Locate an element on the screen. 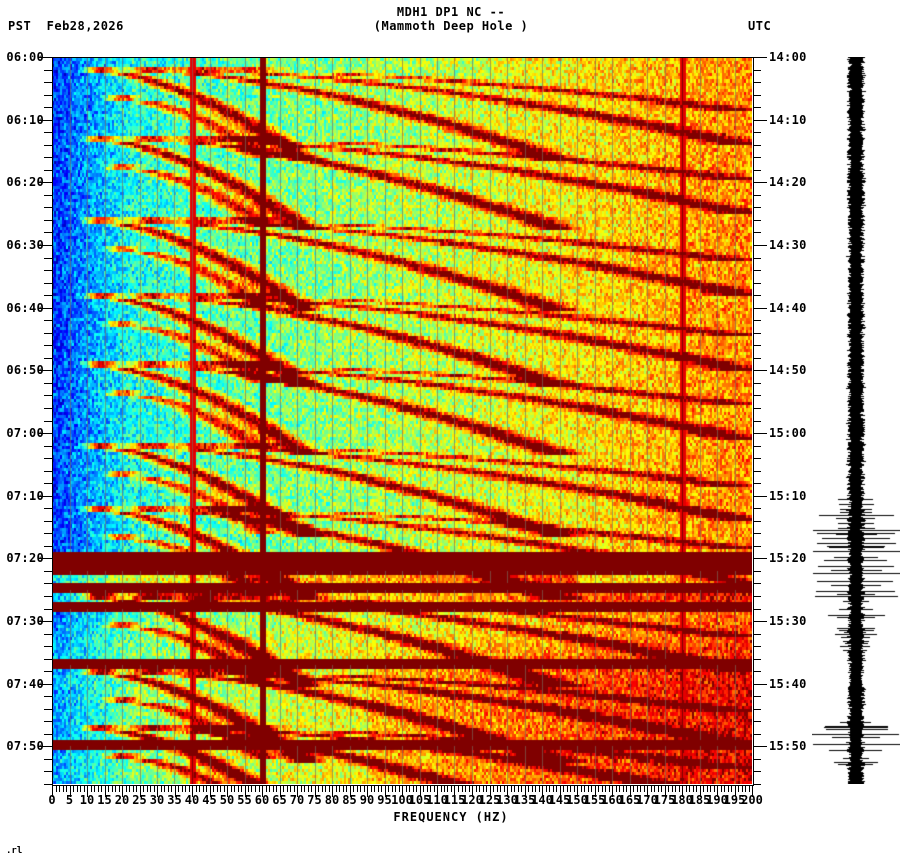  x-axis-label: 45 is located at coordinates (209, 800).